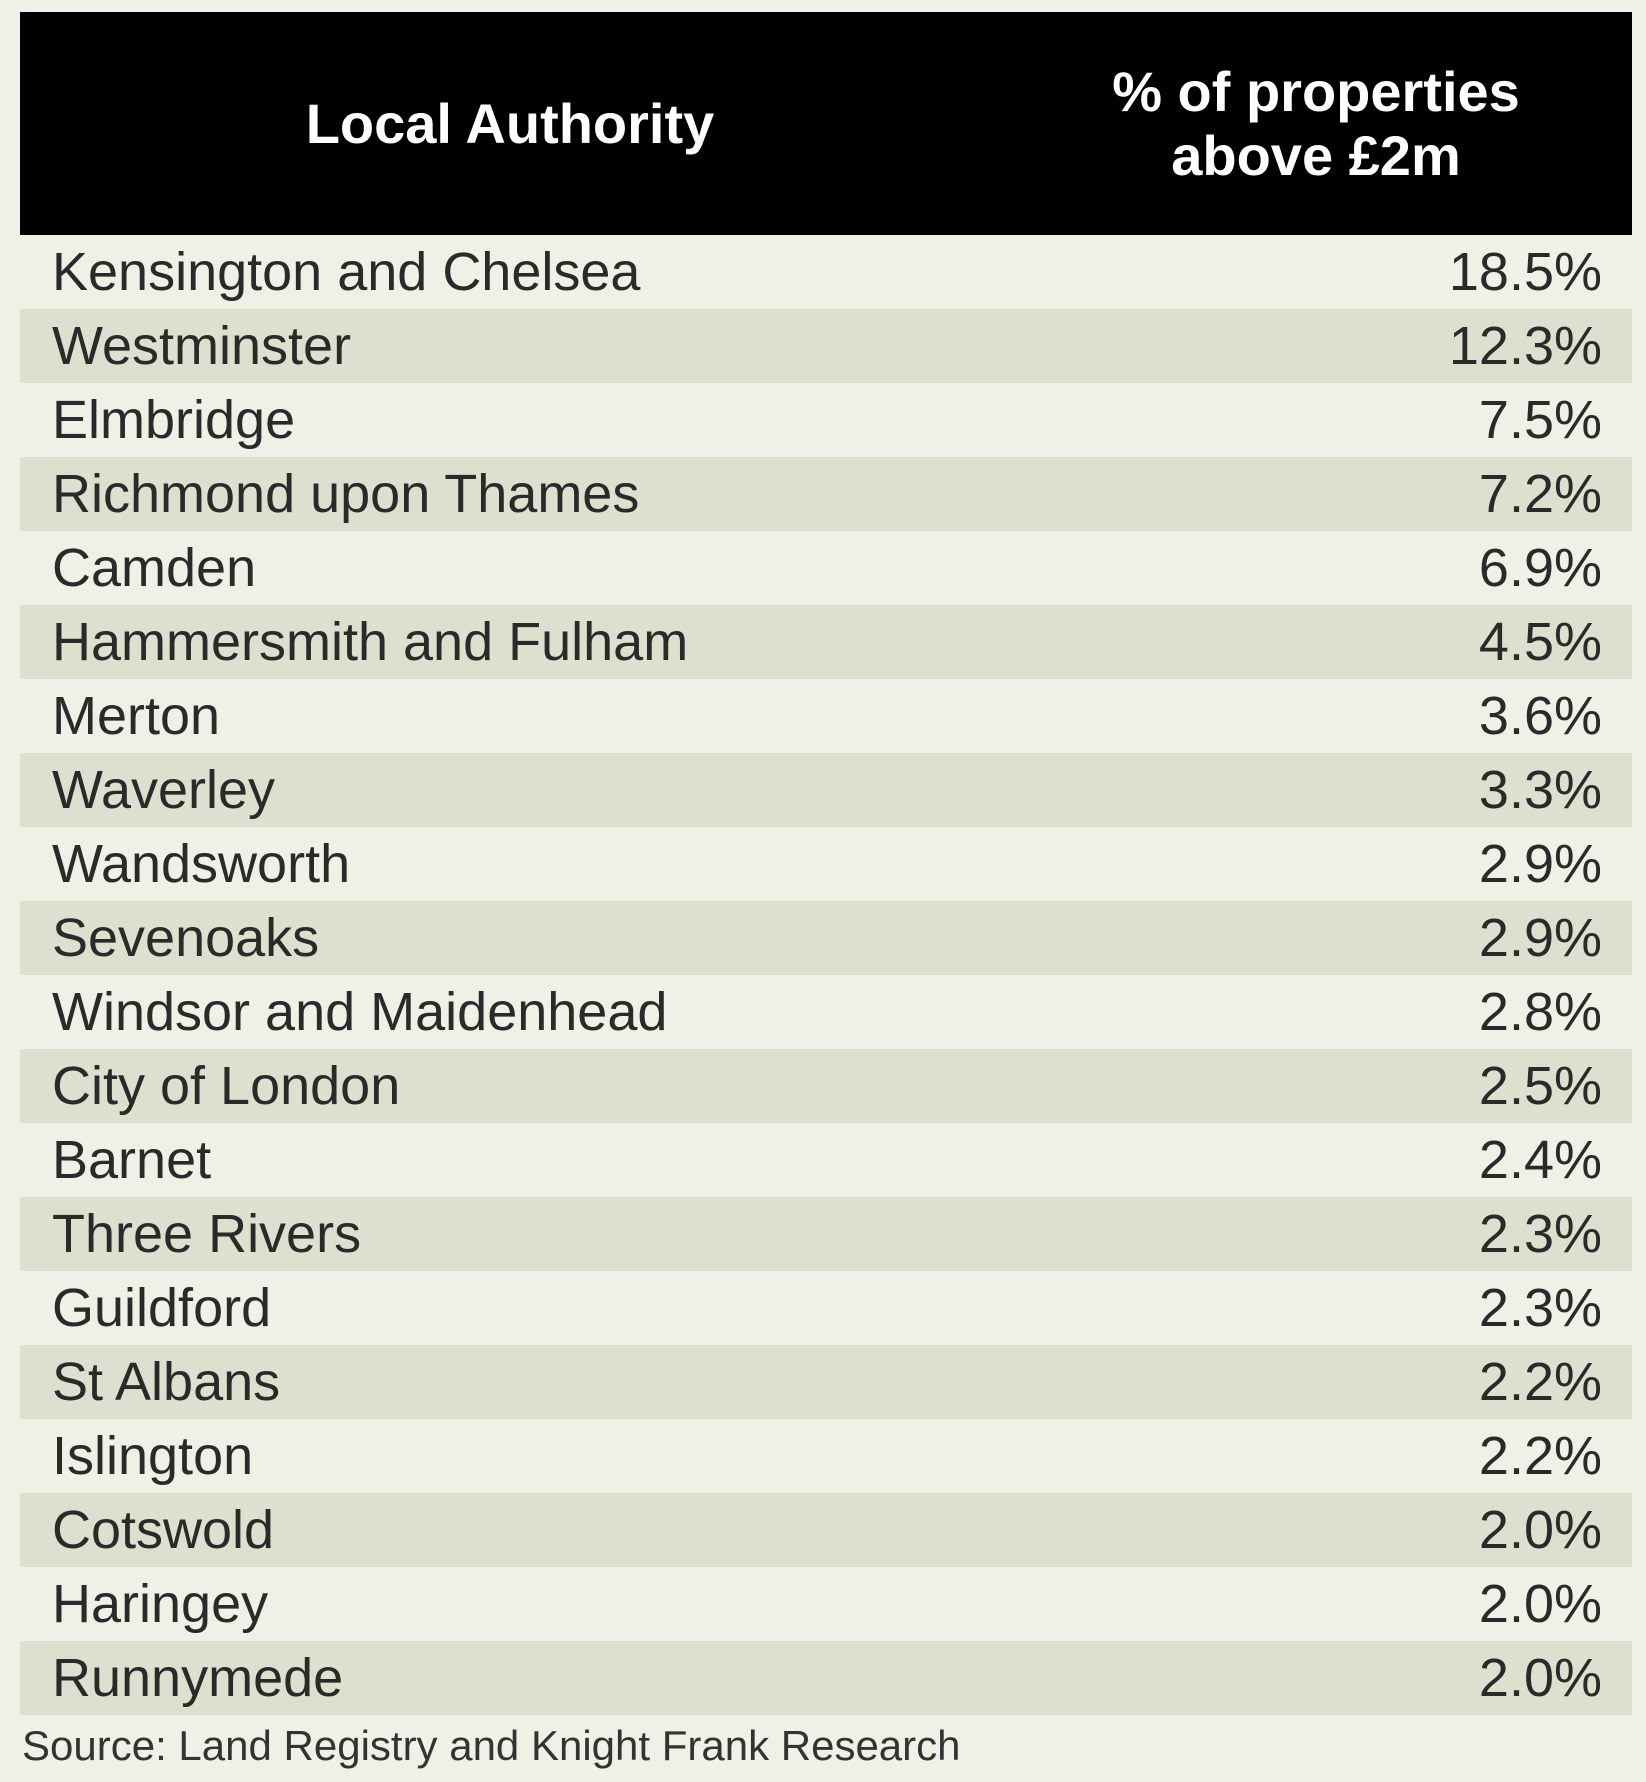  I want to click on table-row: Waverley 3.3%, so click(826, 790).